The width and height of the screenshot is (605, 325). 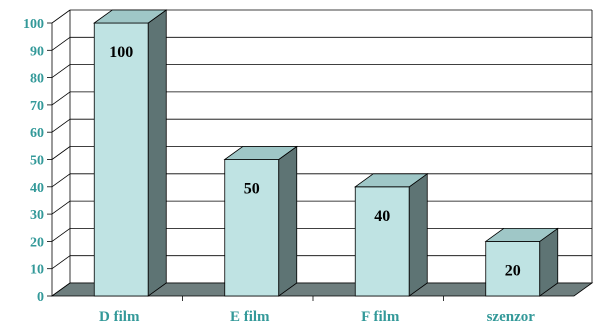 What do you see at coordinates (37, 188) in the screenshot?
I see `y-tick-label: 40` at bounding box center [37, 188].